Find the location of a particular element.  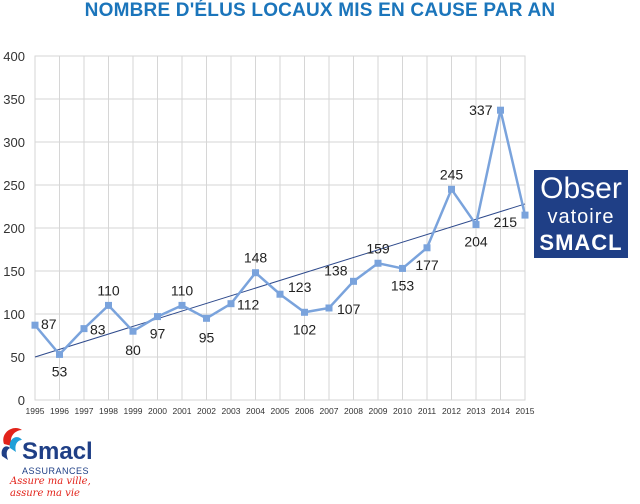

x-tick-label: 1996 is located at coordinates (59, 411).